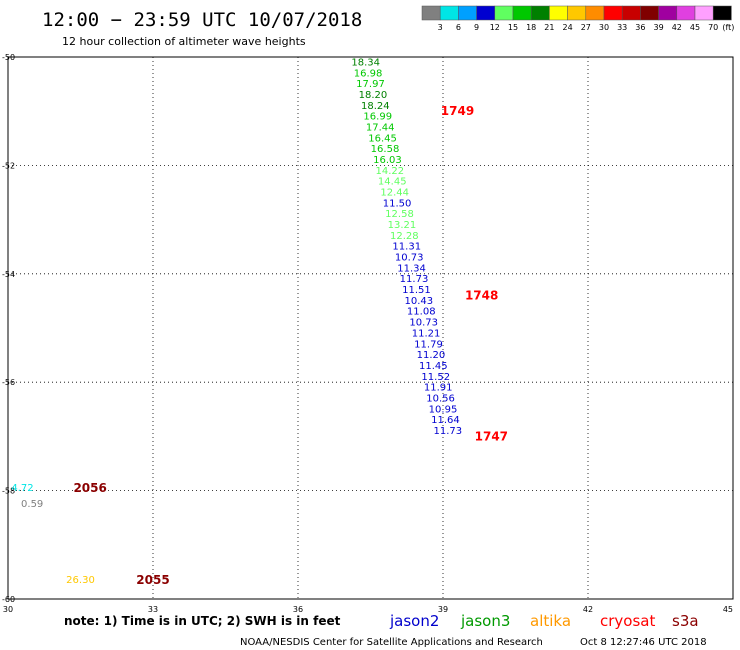 This screenshot has width=740, height=650. I want to click on y-tick-label: -58, so click(8, 491).